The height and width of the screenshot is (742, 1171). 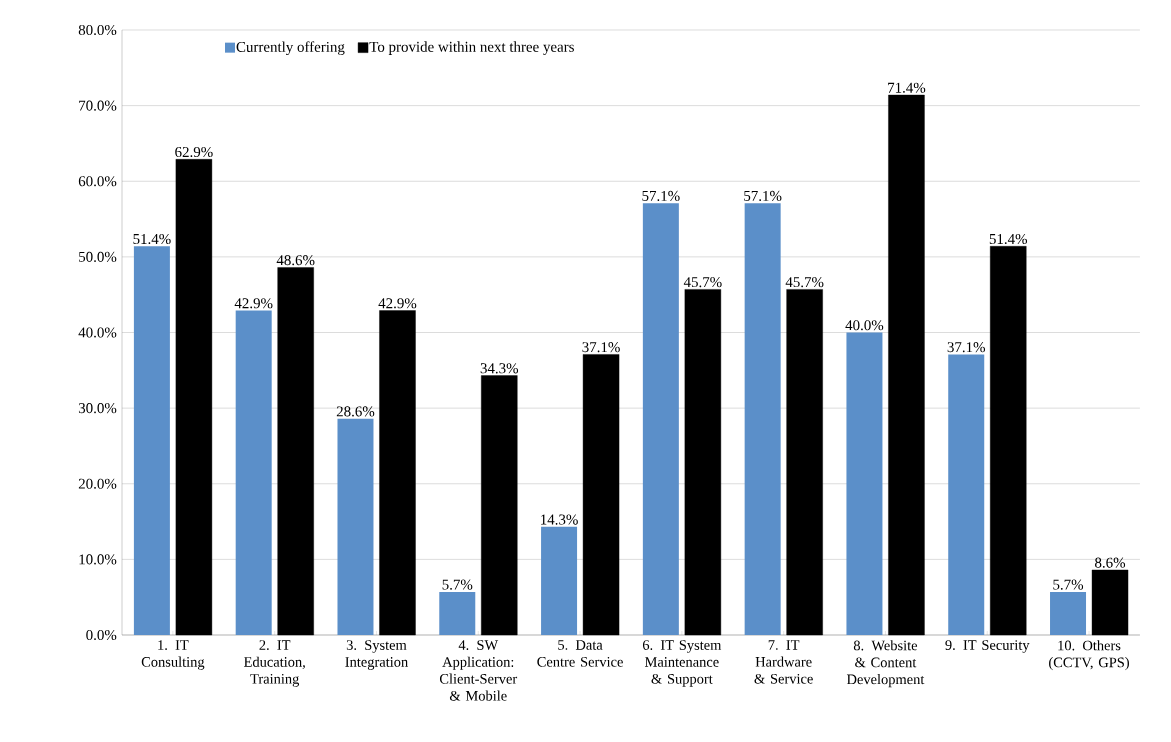 I want to click on legend-label: To provide within next three years, so click(x=471, y=48).